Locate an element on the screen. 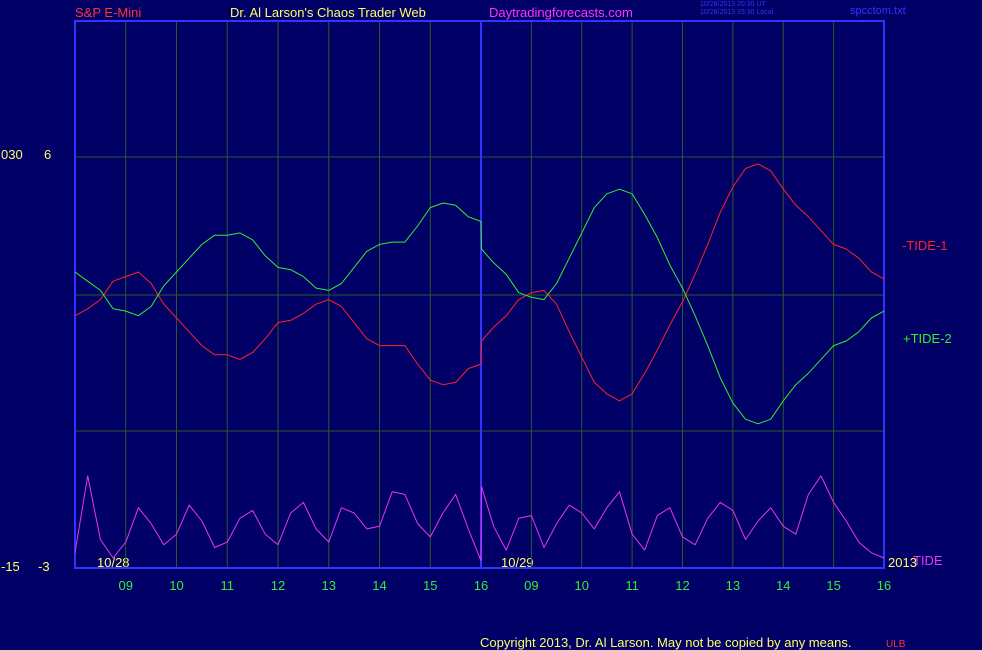 Image resolution: width=982 pixels, height=650 pixels. timestamp-ut: 10/28/2013 20:30 UT is located at coordinates (733, 4).